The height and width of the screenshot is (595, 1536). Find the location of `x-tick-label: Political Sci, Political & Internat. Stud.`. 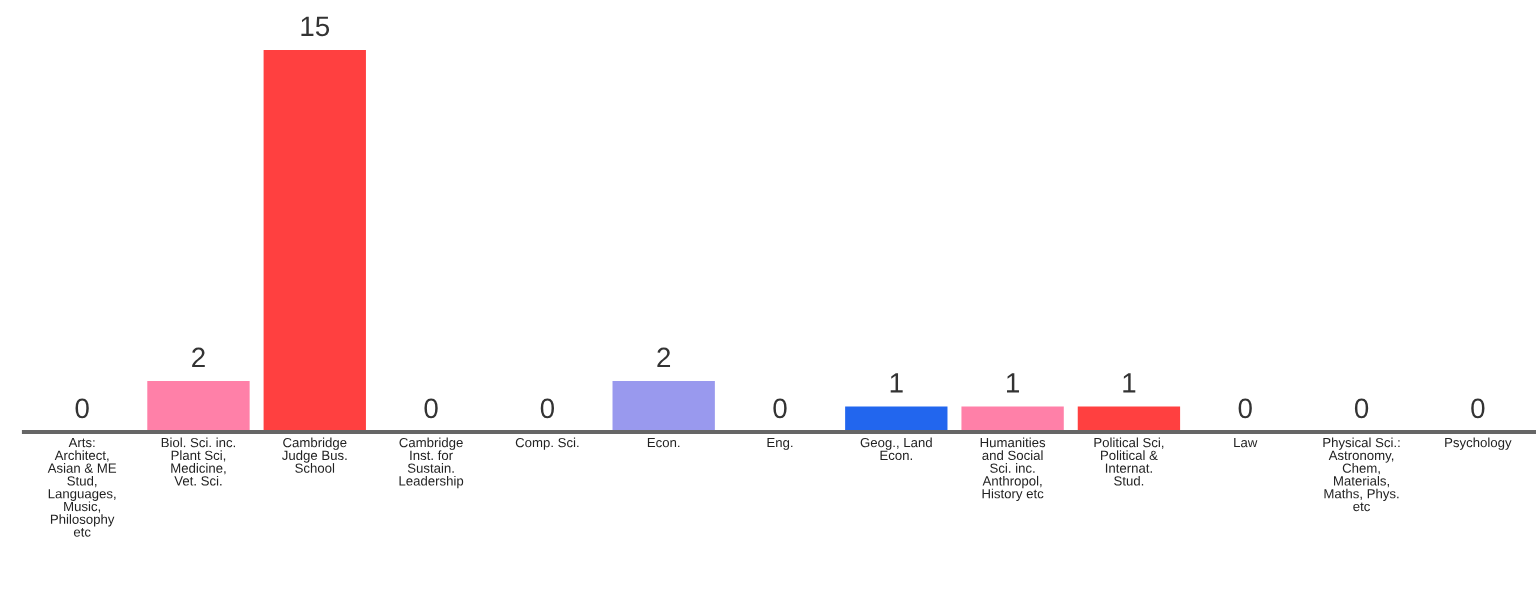

x-tick-label: Political Sci, Political & Internat. Stud. is located at coordinates (1129, 461).